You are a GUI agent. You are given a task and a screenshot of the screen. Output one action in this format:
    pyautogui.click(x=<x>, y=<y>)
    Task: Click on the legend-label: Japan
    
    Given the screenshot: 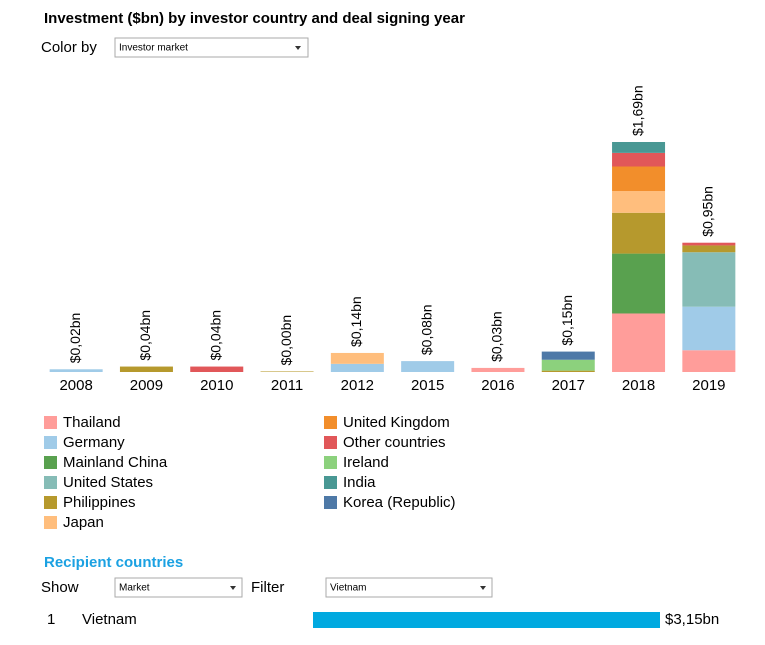 What is the action you would take?
    pyautogui.click(x=83, y=522)
    